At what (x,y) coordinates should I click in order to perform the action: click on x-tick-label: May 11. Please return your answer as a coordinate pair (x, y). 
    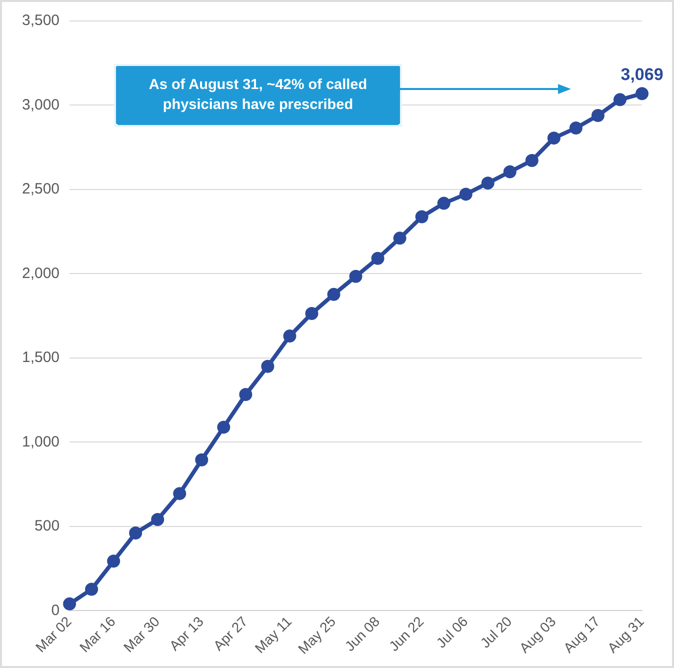
    Looking at the image, I should click on (273, 634).